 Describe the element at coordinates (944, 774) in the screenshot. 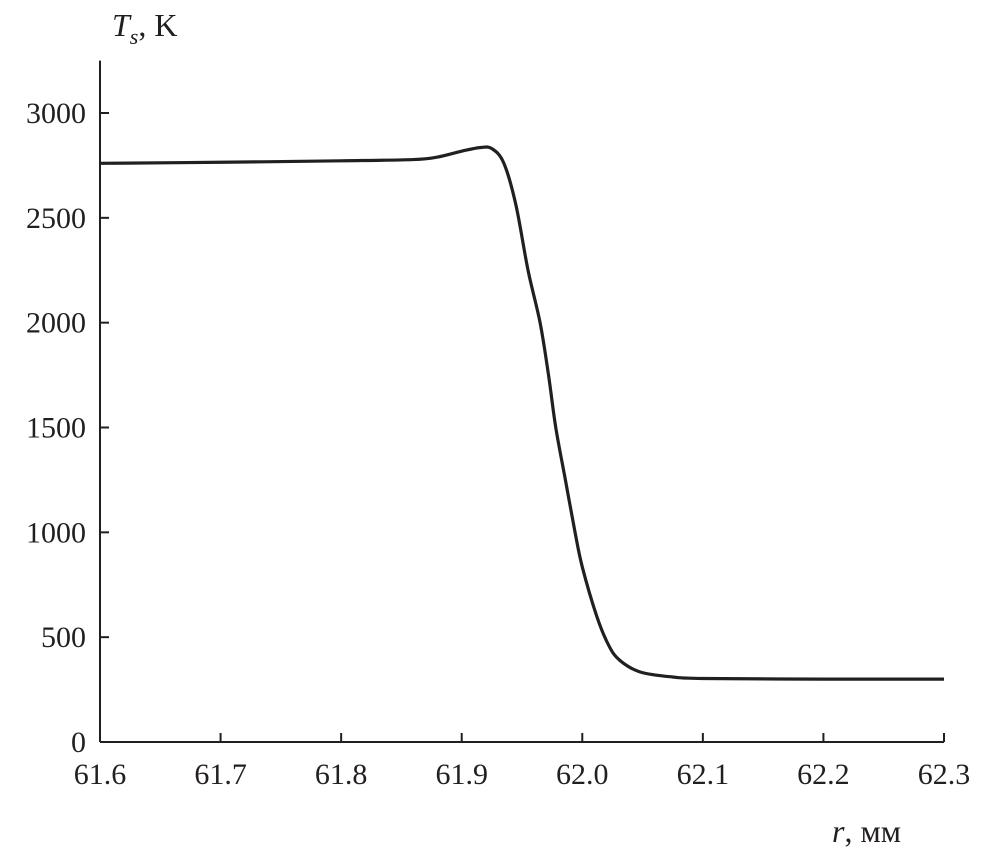

I see `x-tick-label: 62.3` at that location.